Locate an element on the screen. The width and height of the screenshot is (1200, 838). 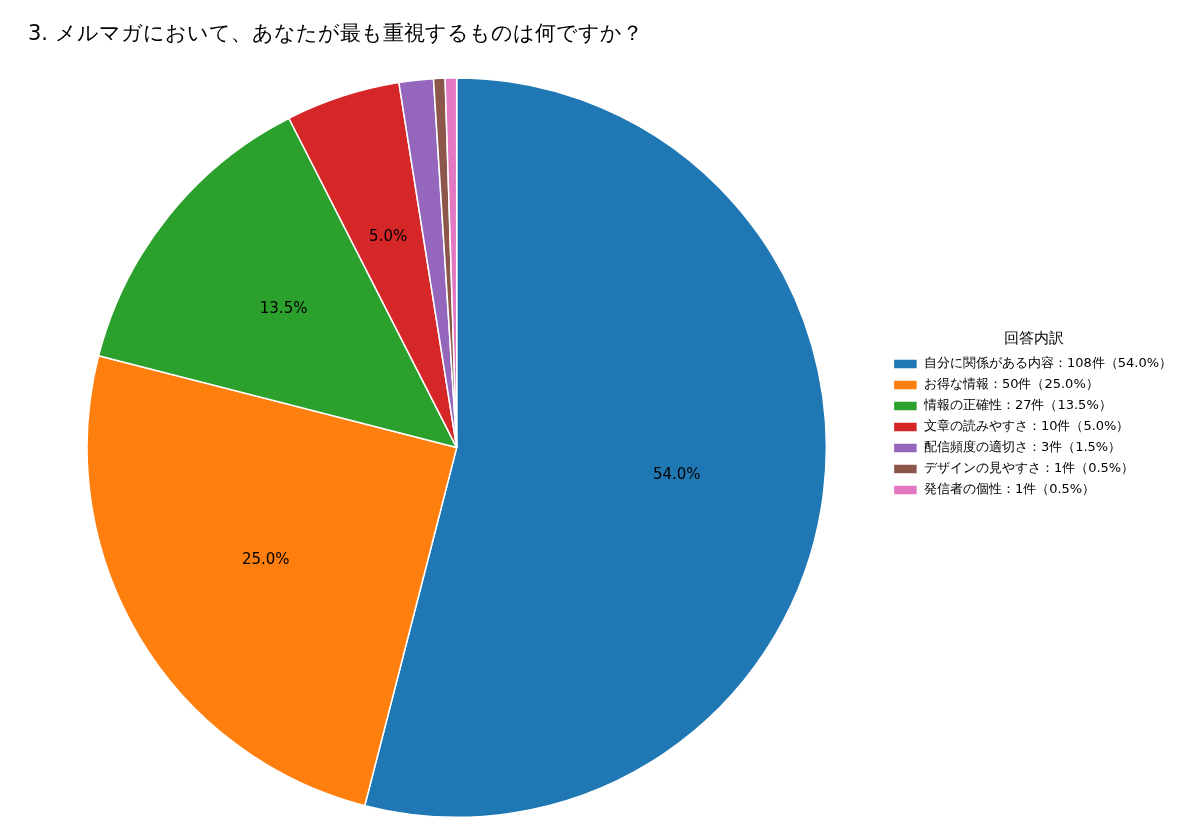
legend-title: 回答内訳 is located at coordinates (1033, 337).